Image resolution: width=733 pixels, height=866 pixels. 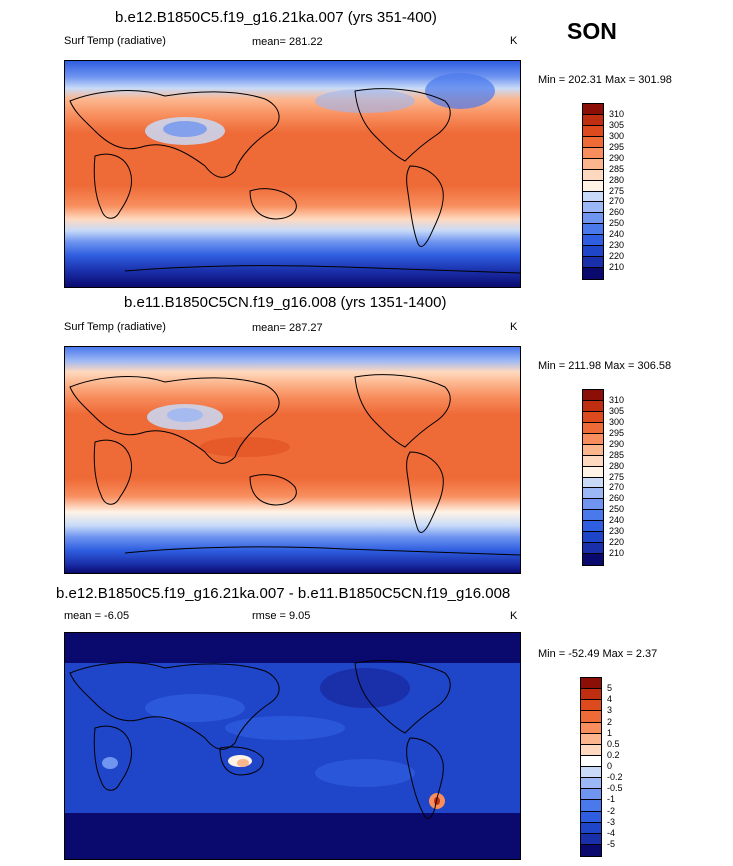 I want to click on panel2-minmax: Min = 211.98 Max = 306.58, so click(x=605, y=366).